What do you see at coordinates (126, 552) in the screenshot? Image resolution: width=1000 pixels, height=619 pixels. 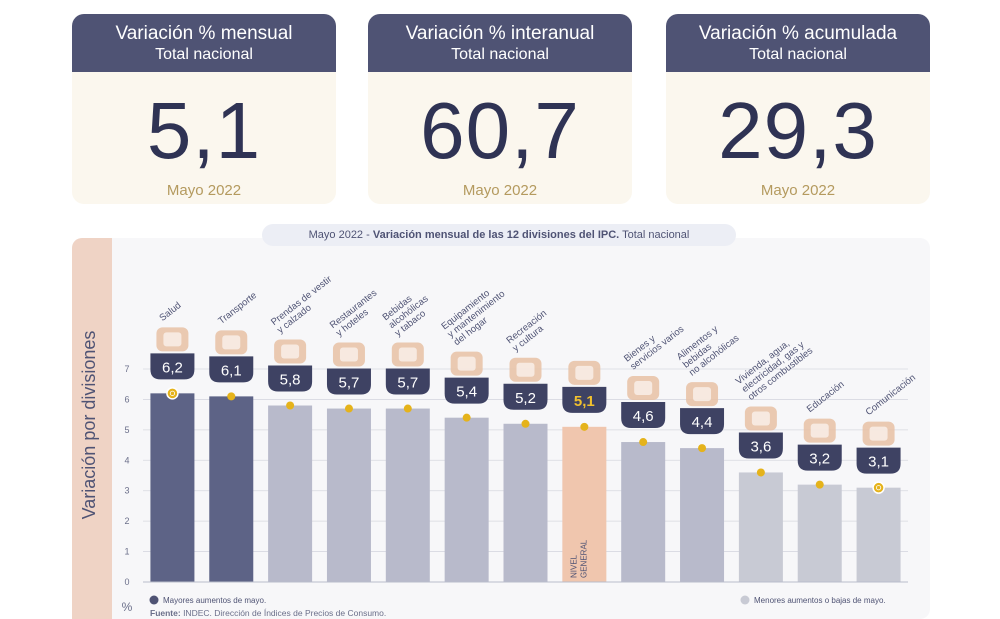 I see `y-tick-label: 1` at bounding box center [126, 552].